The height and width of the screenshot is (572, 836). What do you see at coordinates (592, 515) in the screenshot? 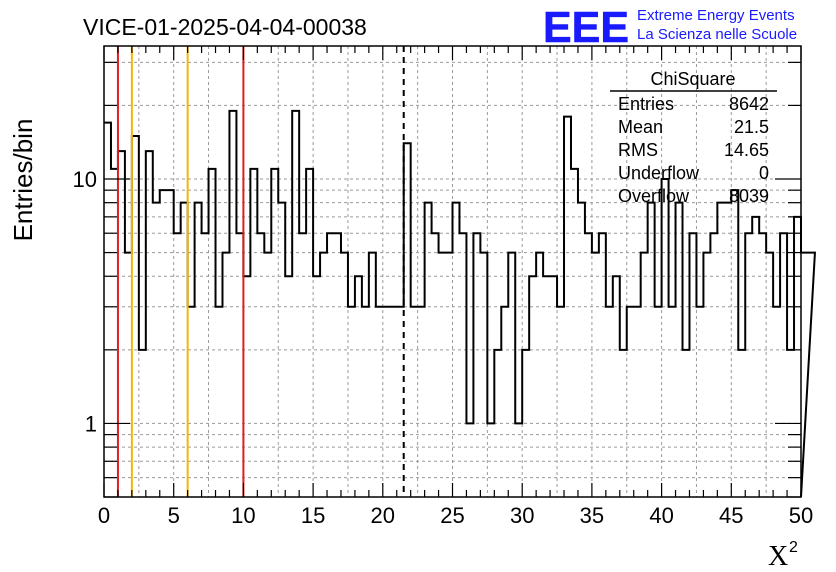
I see `x-tick-label: 35` at bounding box center [592, 515].